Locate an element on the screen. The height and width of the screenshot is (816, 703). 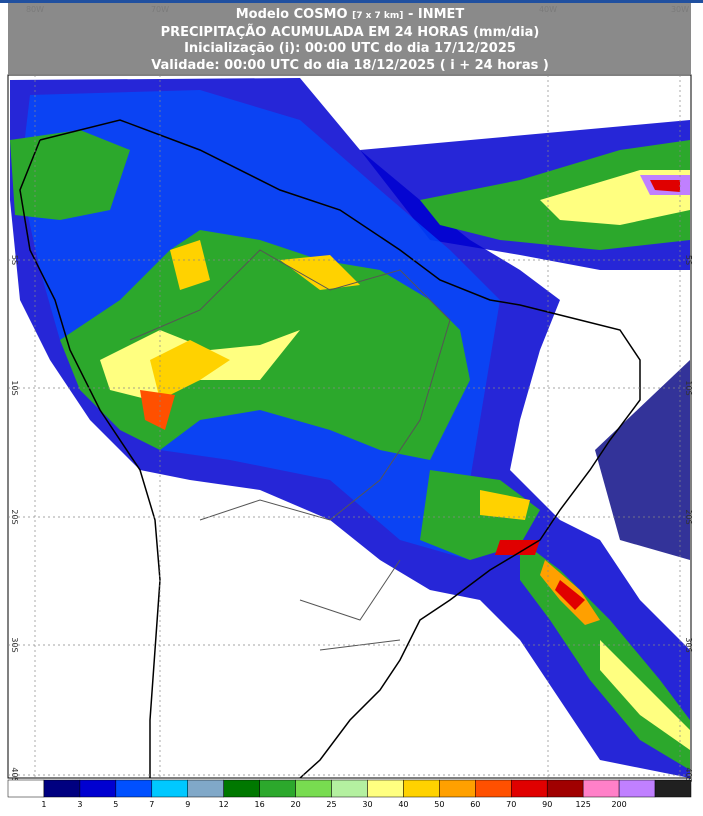
legend: 1 3 5 7 9 12 16 20 25 30 40 50 60 70 90 125 200 is located at coordinates (349, 794).